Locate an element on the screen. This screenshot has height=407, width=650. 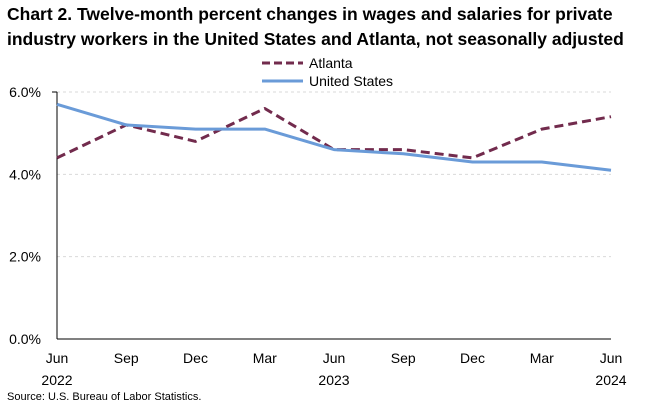
x-year-label: 2024 is located at coordinates (610, 380).